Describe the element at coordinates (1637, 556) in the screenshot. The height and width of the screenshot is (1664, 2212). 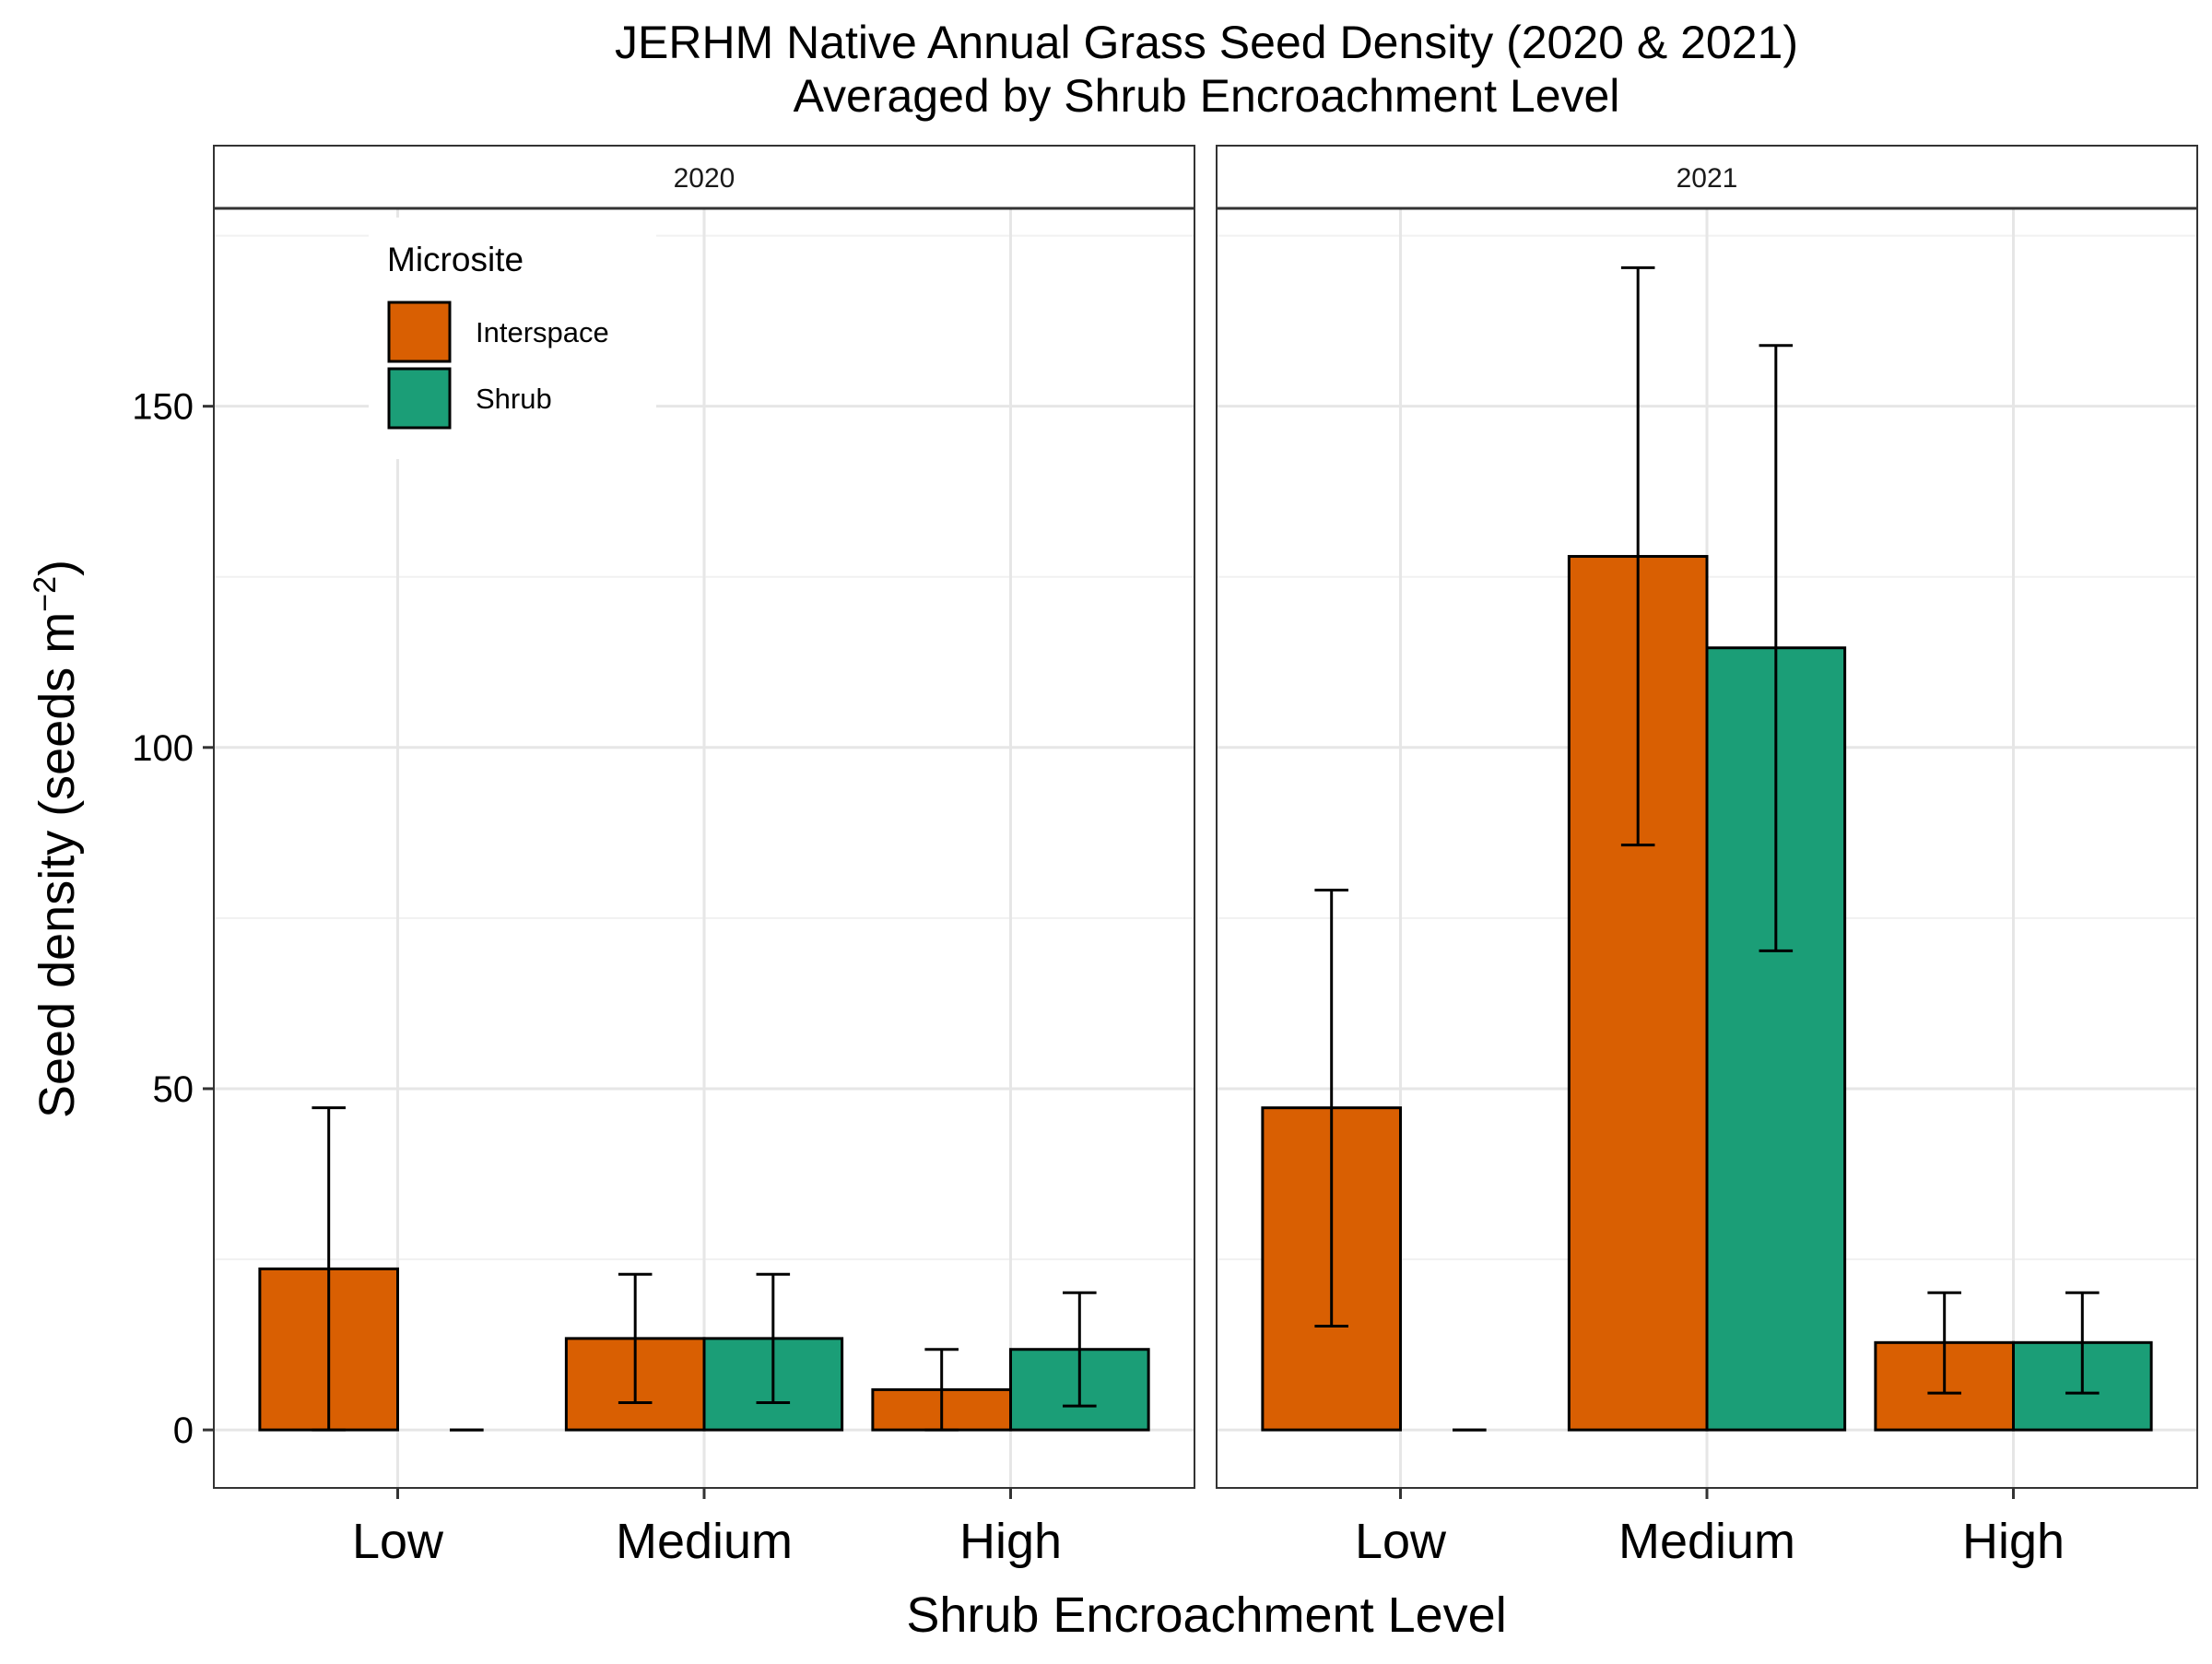
I see `error-bar-2021-interspace-medium` at that location.